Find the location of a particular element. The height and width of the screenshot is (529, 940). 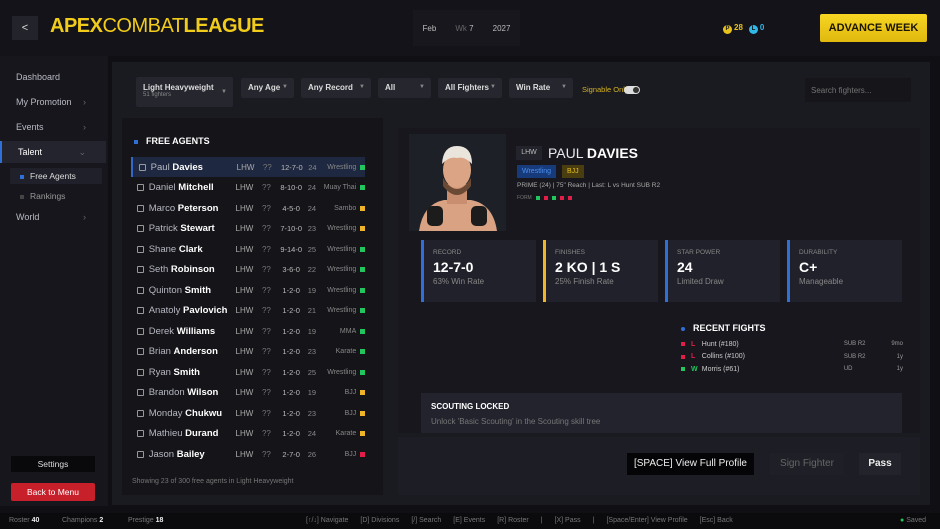

advance-week-button: ADVANCE WEEK is located at coordinates (873, 28).